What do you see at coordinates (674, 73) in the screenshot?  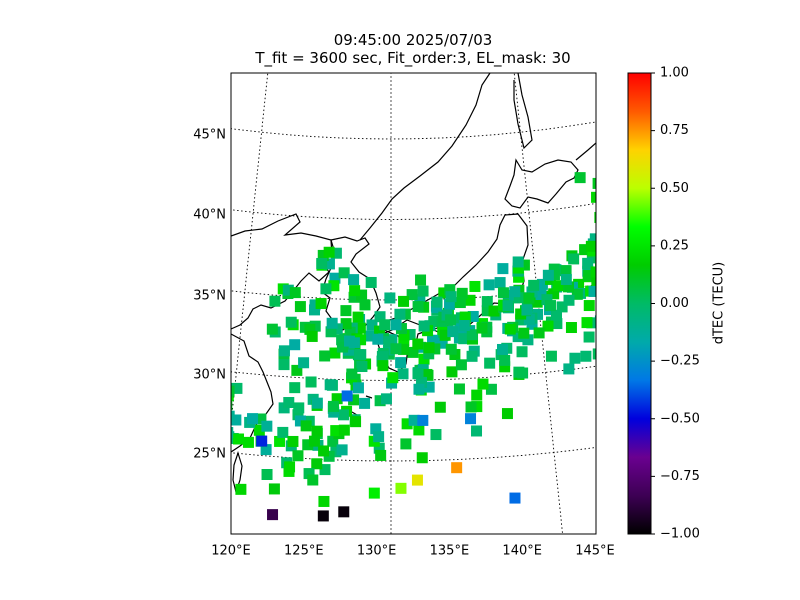 I see `colorbar-tick-label: 1.00` at bounding box center [674, 73].